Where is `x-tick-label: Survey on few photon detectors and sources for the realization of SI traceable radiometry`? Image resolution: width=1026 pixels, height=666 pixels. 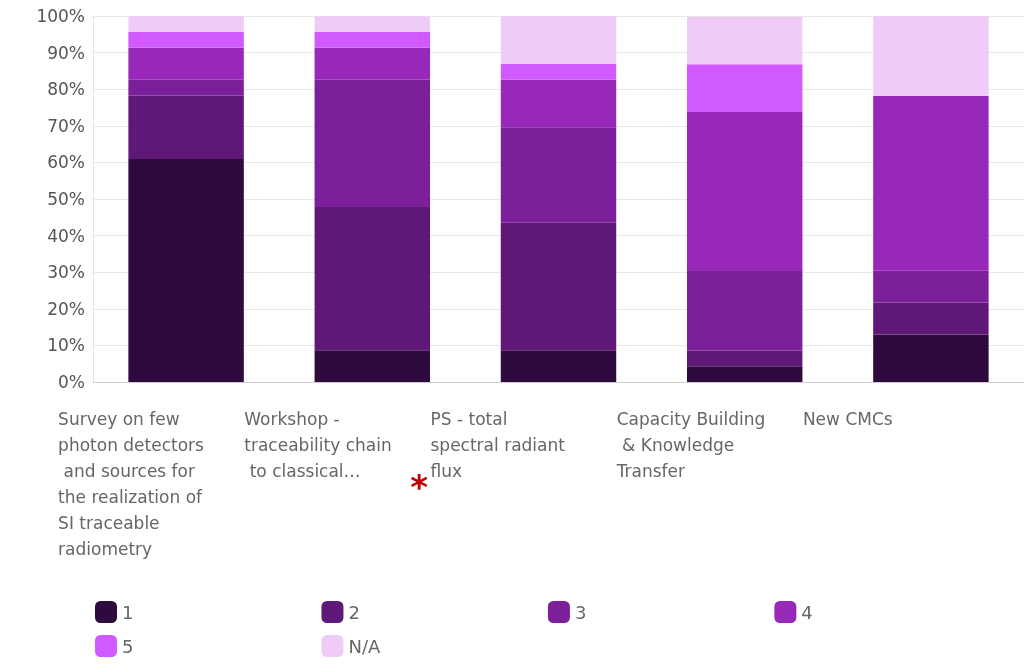 x-tick-label: Survey on few photon detectors and sources for the realization of SI traceable radiometry is located at coordinates (133, 484).